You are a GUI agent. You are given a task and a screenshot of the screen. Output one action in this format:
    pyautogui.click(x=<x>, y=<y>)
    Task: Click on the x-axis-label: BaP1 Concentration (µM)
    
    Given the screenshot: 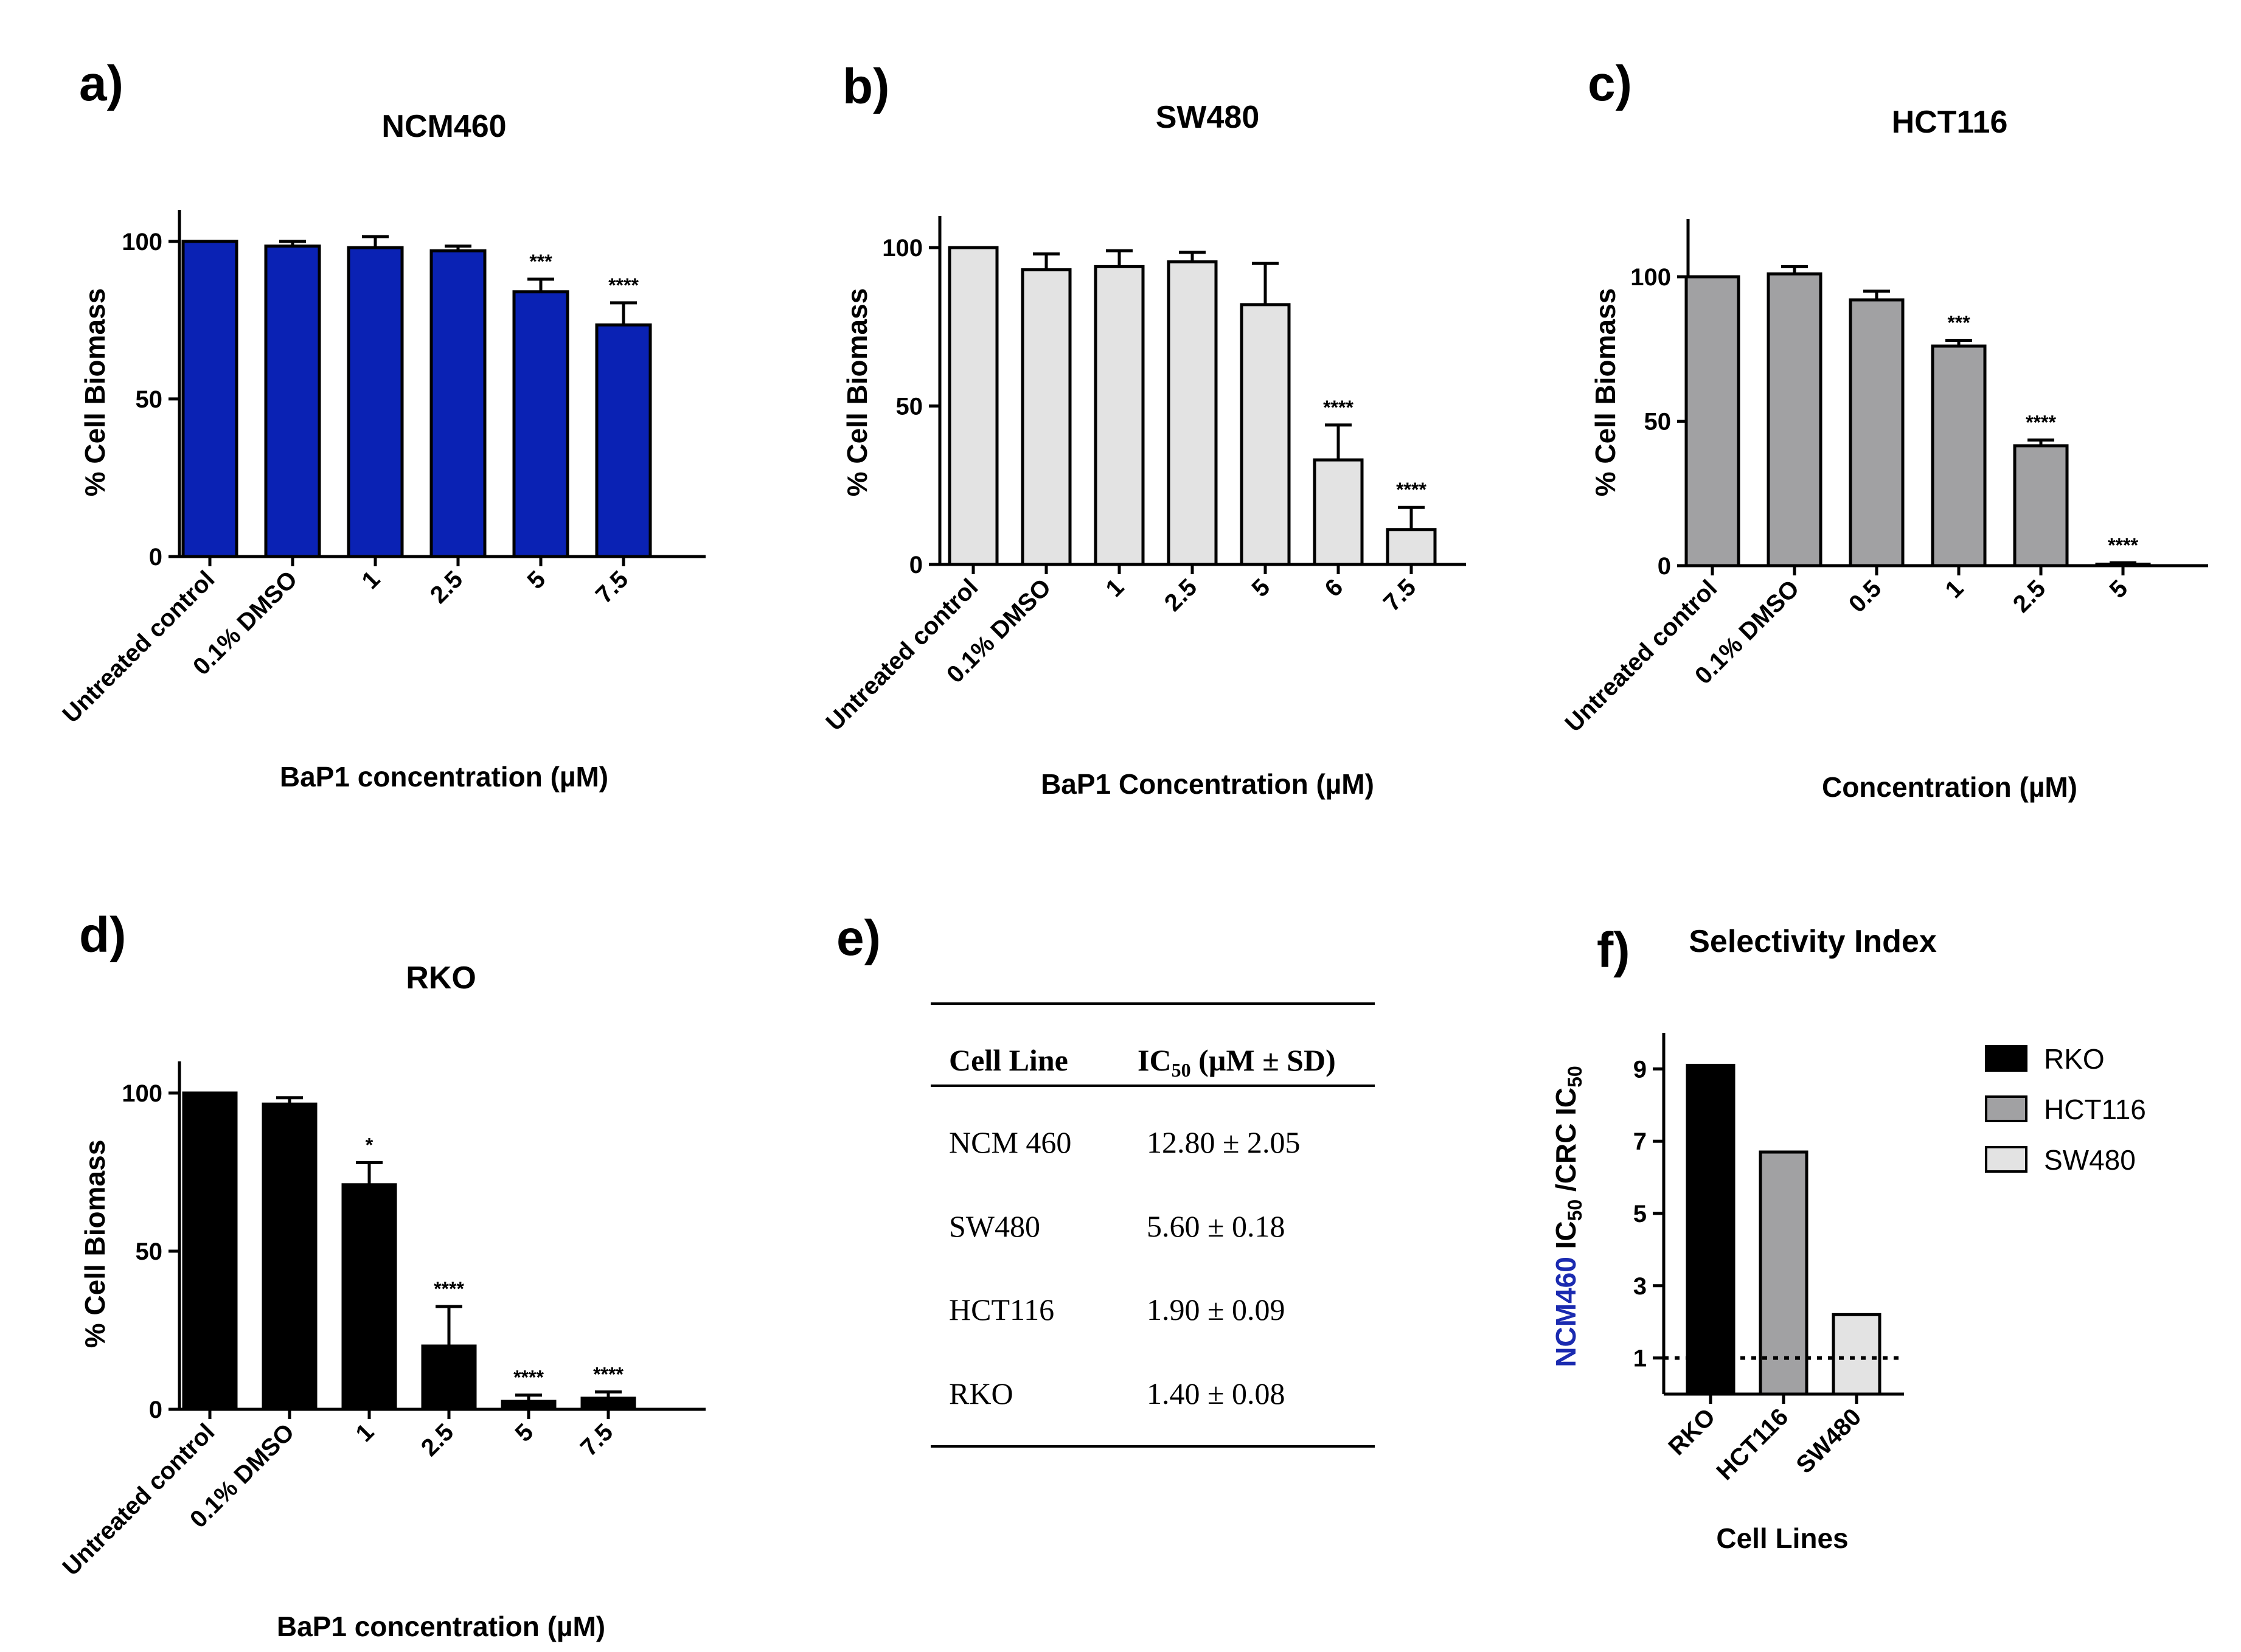 What is the action you would take?
    pyautogui.click(x=1207, y=784)
    